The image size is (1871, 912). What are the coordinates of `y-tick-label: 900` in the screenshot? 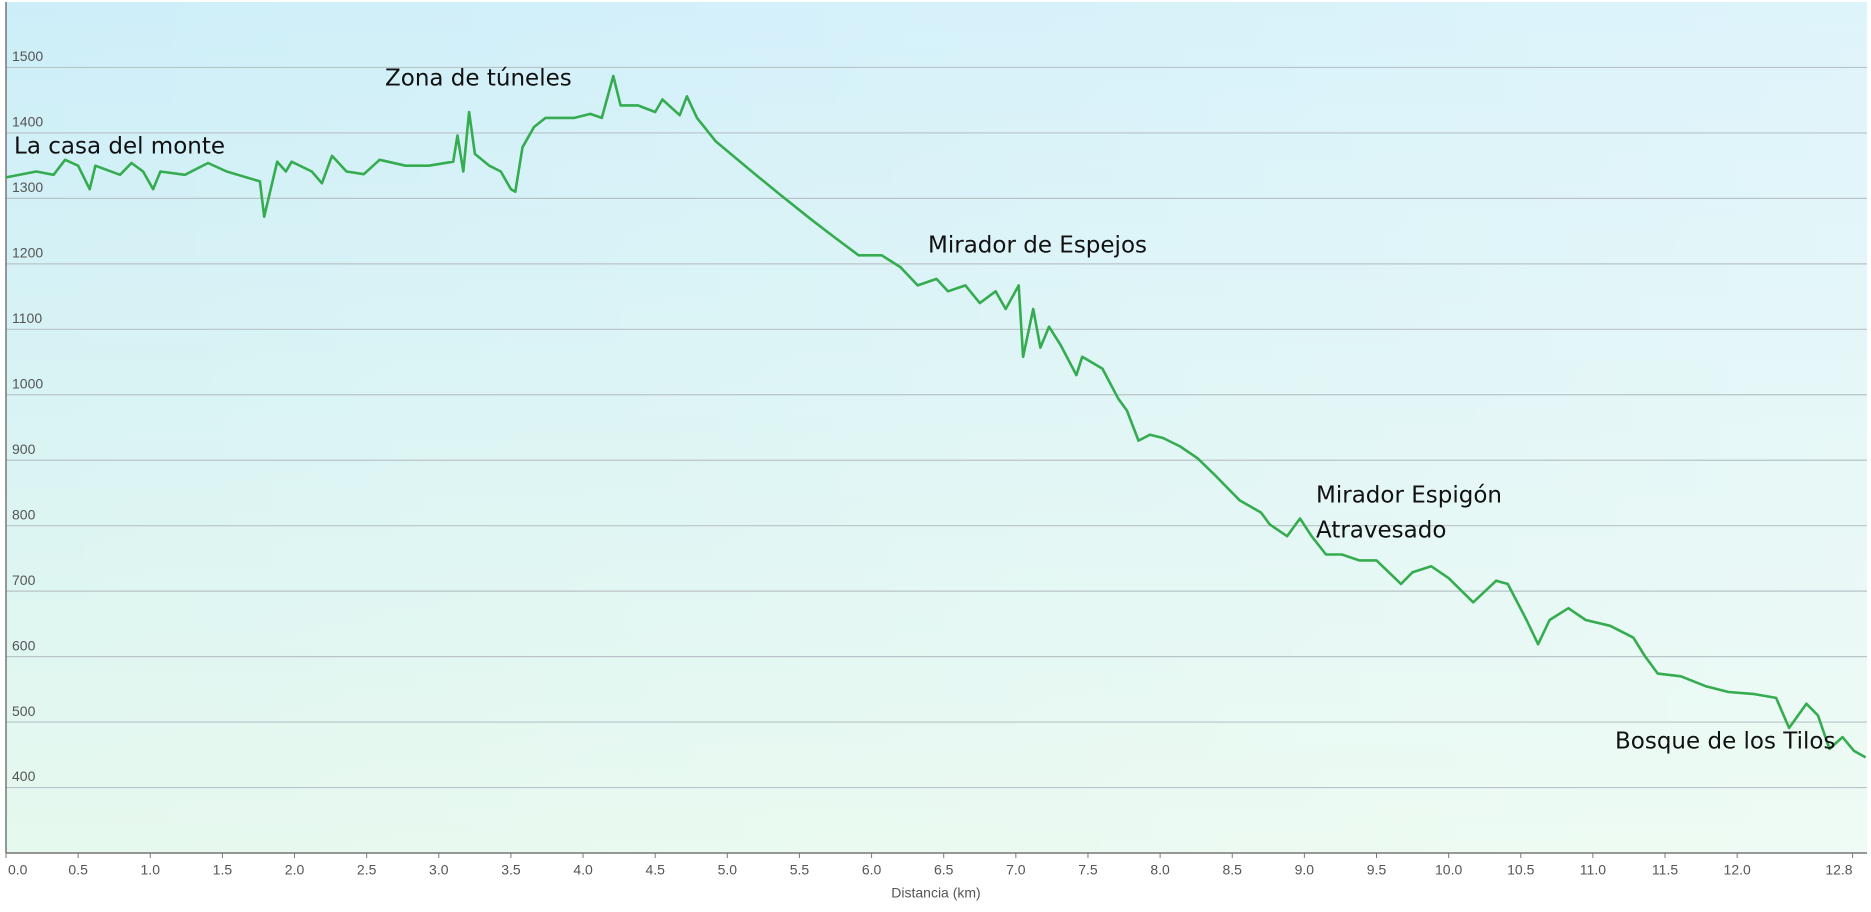 It's located at (24, 449).